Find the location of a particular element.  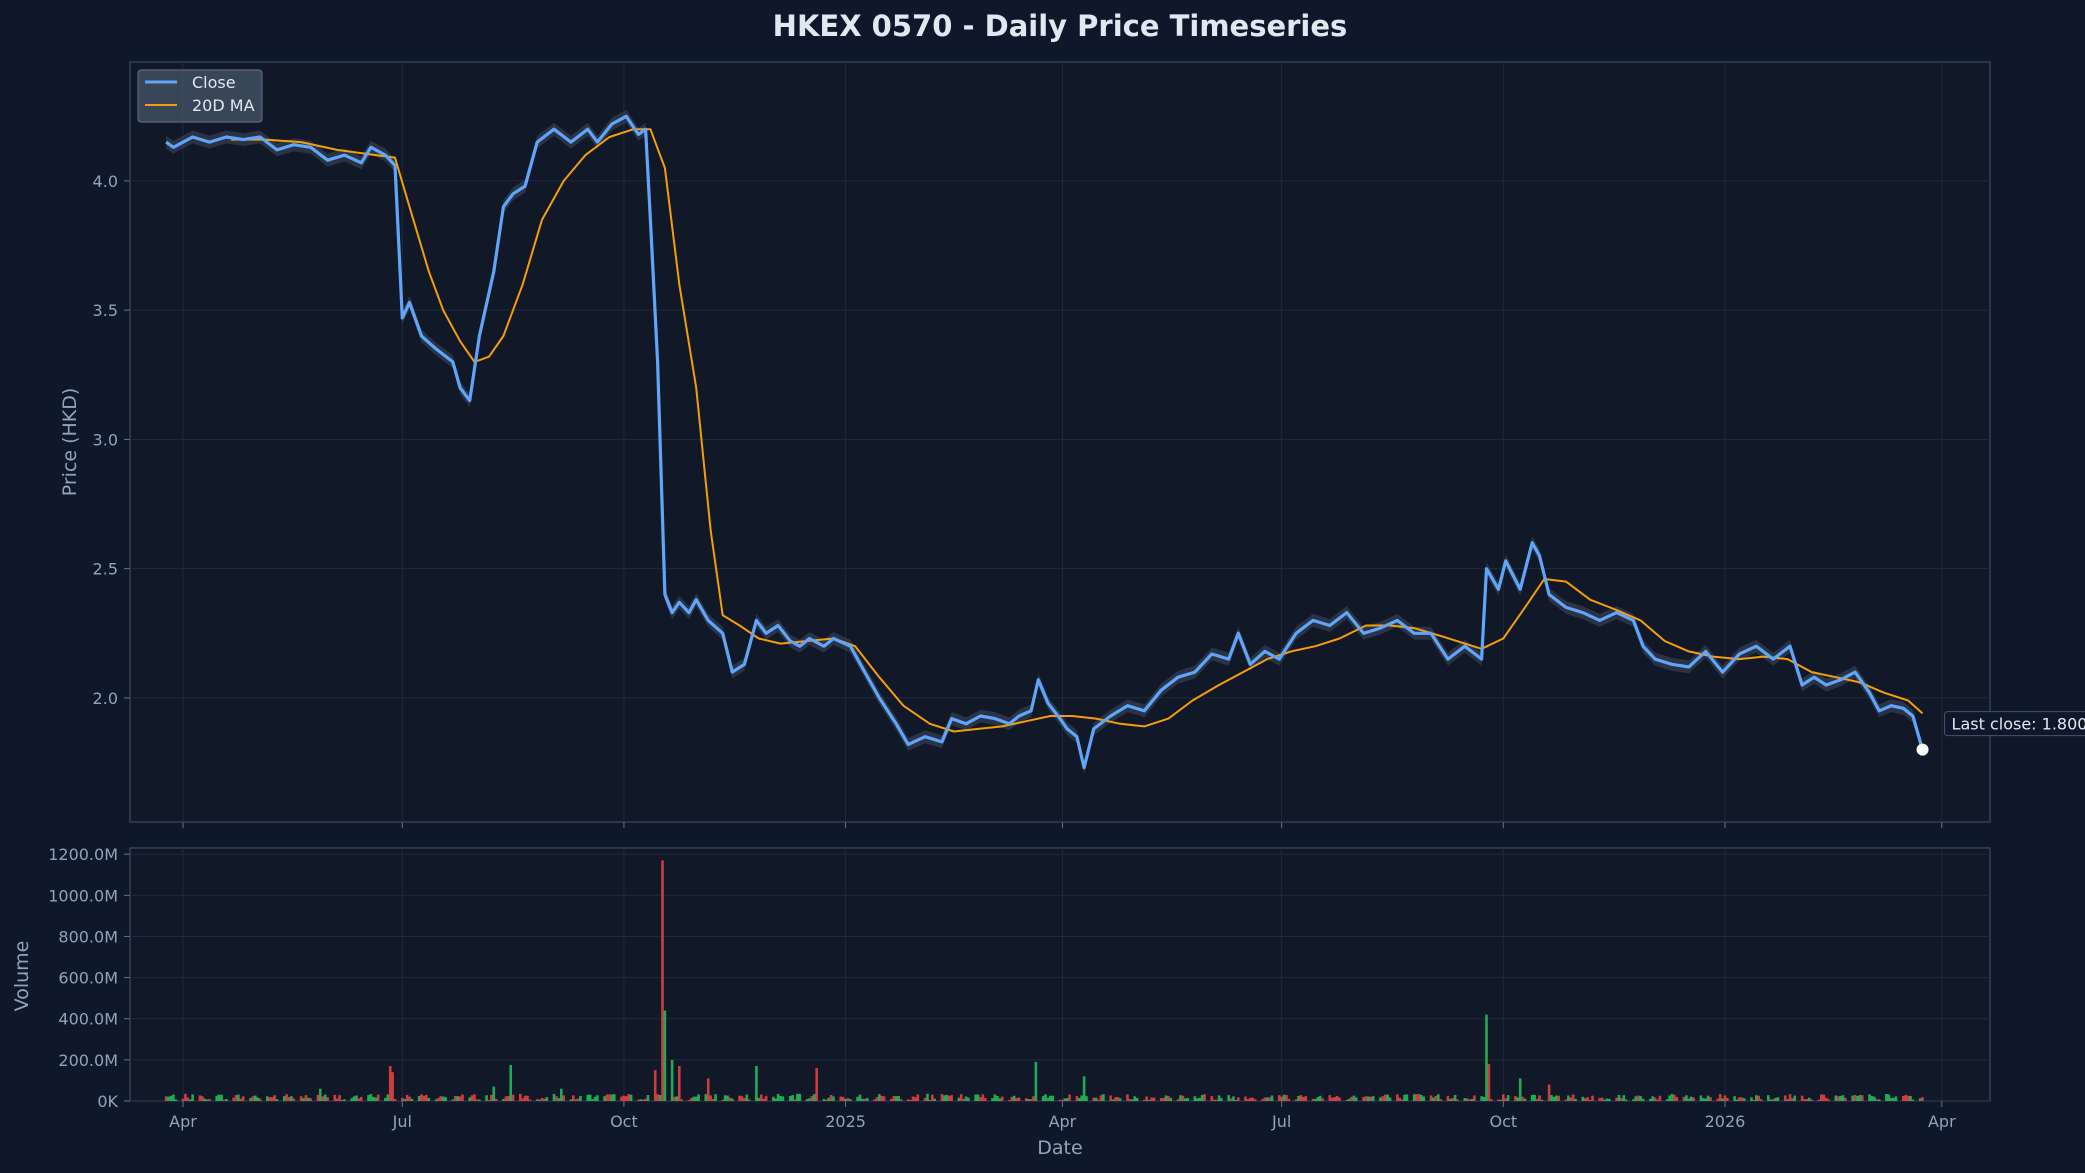

volume-y-tick-label: 400.0M is located at coordinates (88, 1019).